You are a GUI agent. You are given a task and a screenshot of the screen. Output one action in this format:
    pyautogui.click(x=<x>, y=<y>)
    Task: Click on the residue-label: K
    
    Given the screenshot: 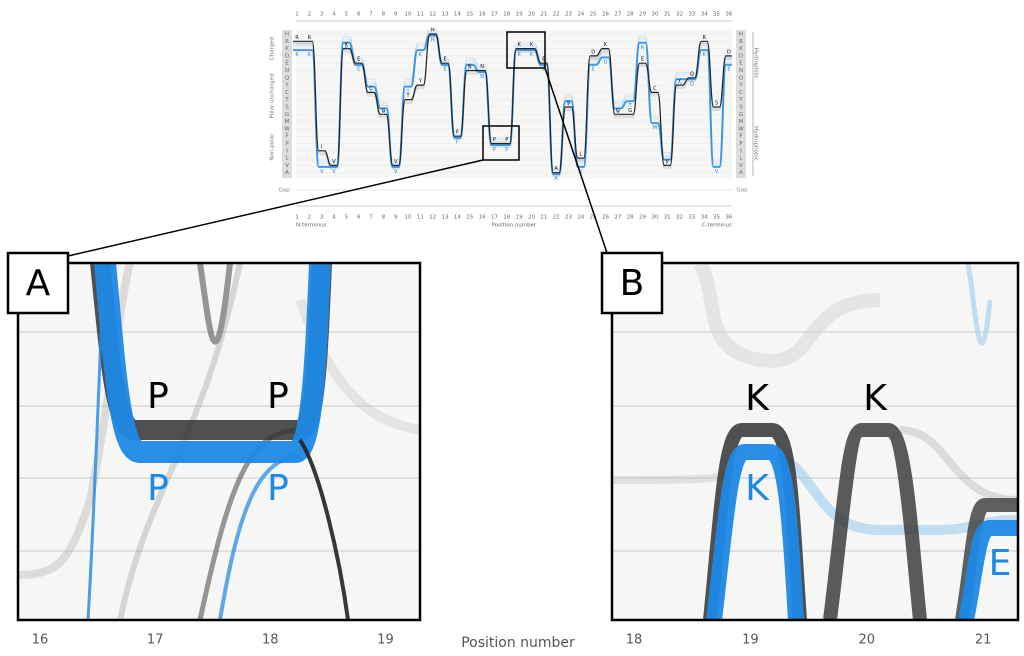 What is the action you would take?
    pyautogui.click(x=741, y=49)
    